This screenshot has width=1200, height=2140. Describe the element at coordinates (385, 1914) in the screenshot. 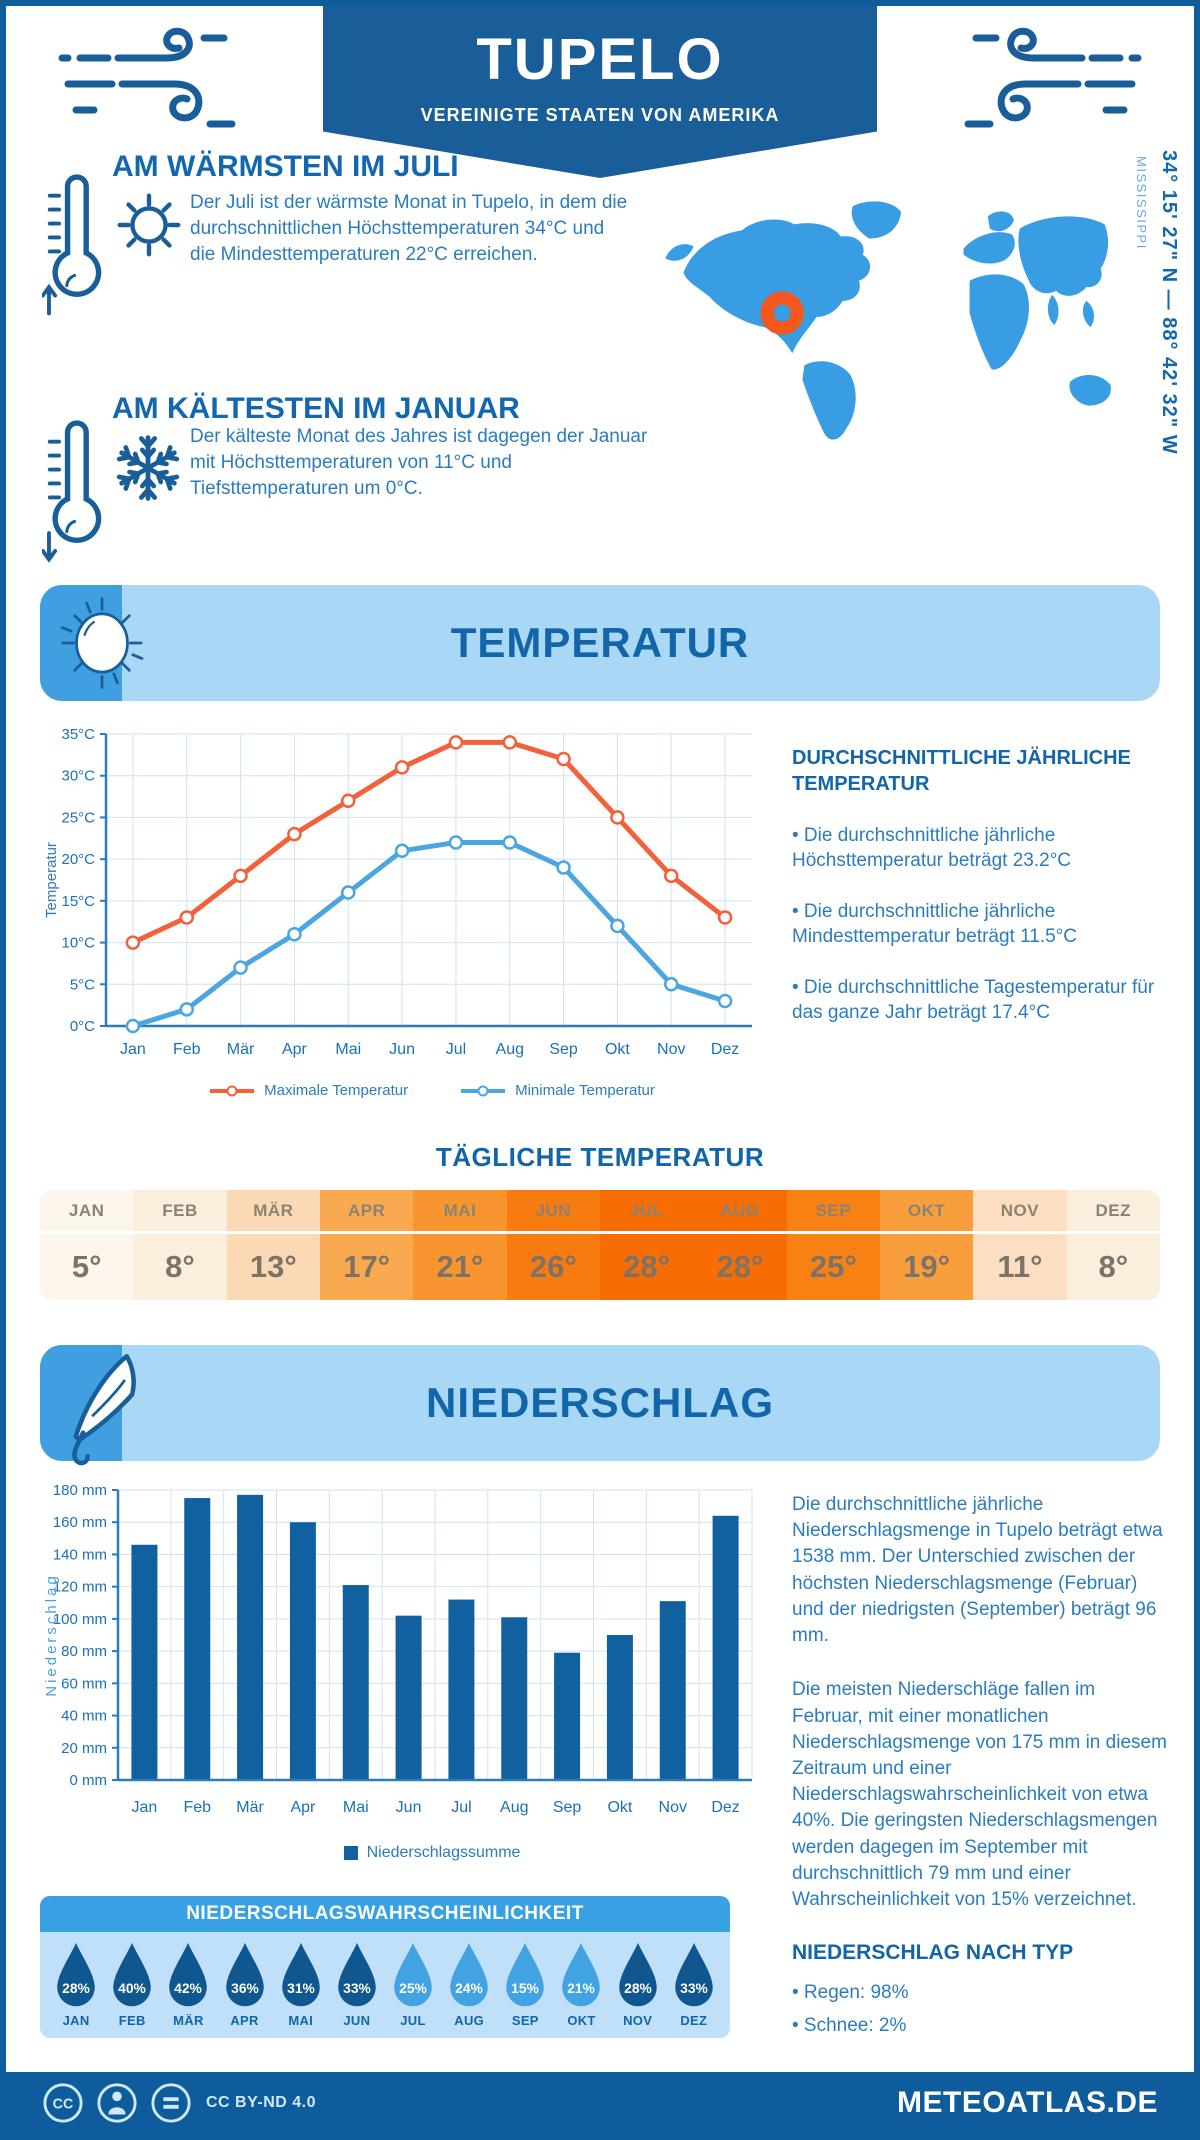

I see `probability-title: NIEDERSCHLAGSWAHRSCHEINLICHKEIT` at that location.